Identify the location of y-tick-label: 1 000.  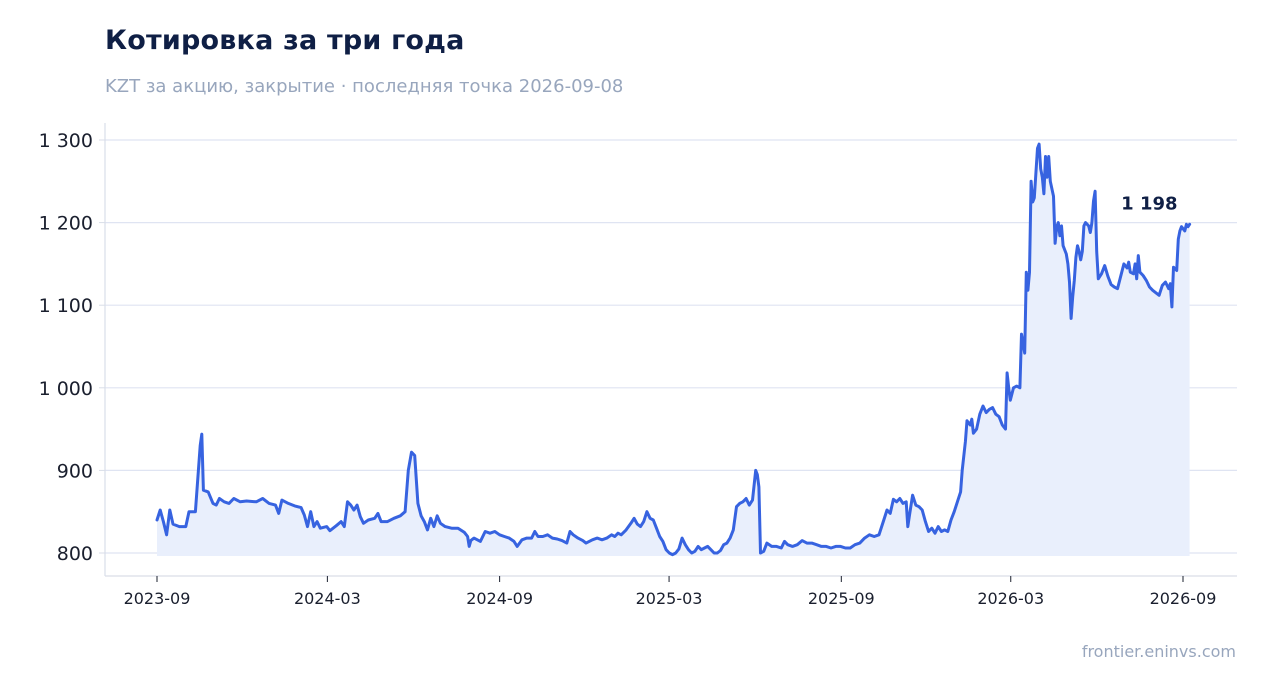
(66, 389).